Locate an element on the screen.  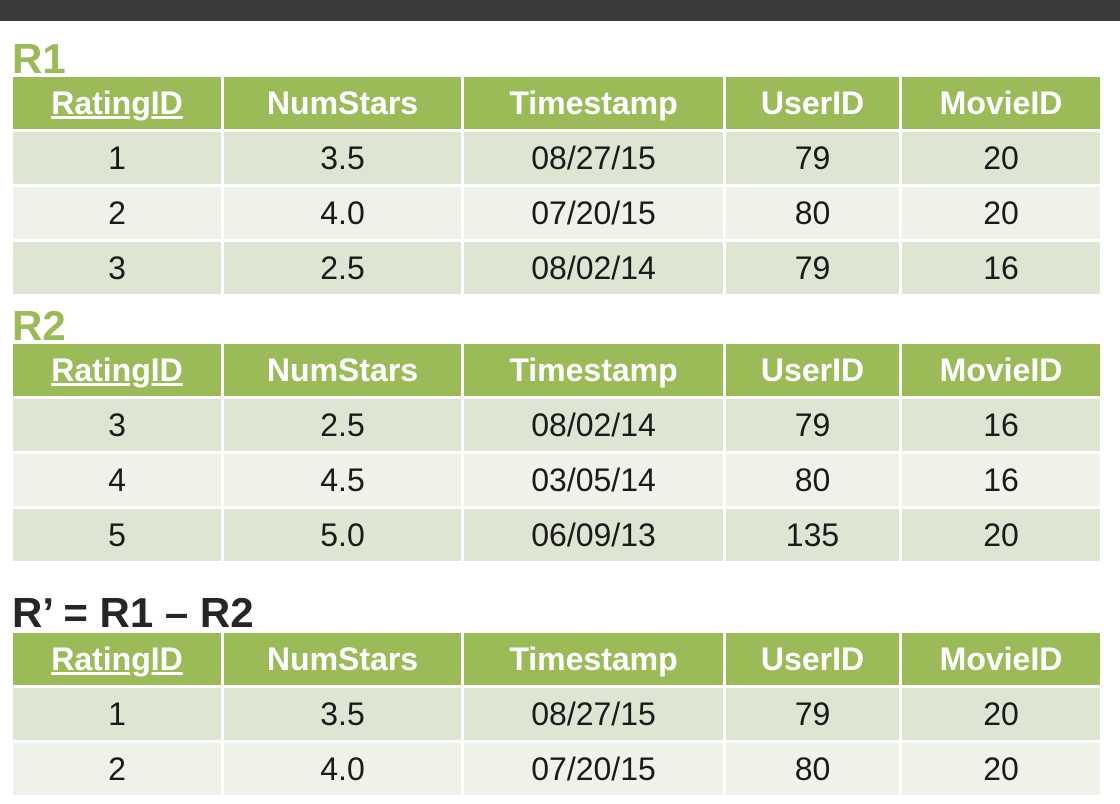
r2-title: R2 is located at coordinates (39, 325).